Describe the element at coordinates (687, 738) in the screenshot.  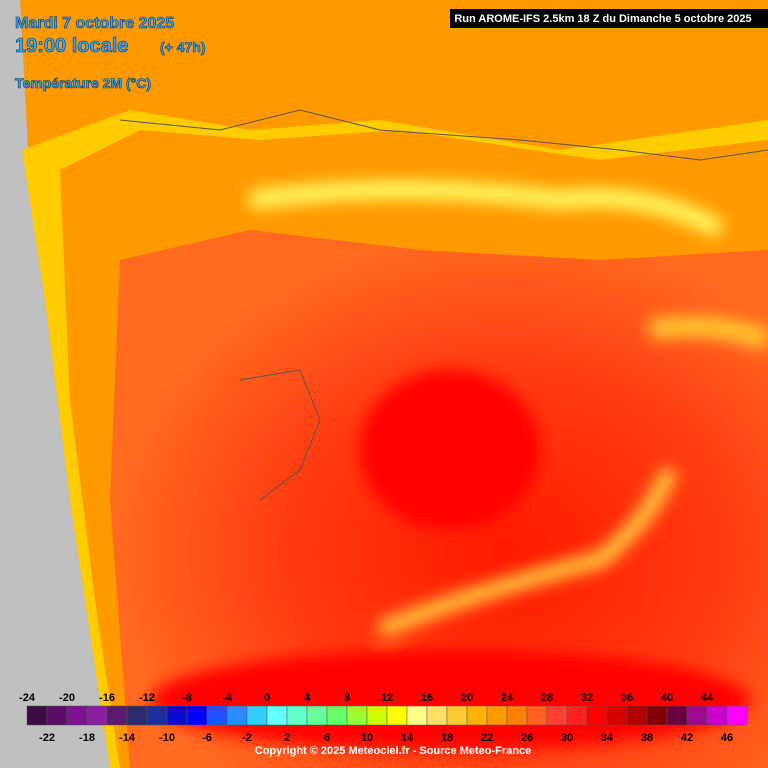
I see `legend-bottom-label: 42` at that location.